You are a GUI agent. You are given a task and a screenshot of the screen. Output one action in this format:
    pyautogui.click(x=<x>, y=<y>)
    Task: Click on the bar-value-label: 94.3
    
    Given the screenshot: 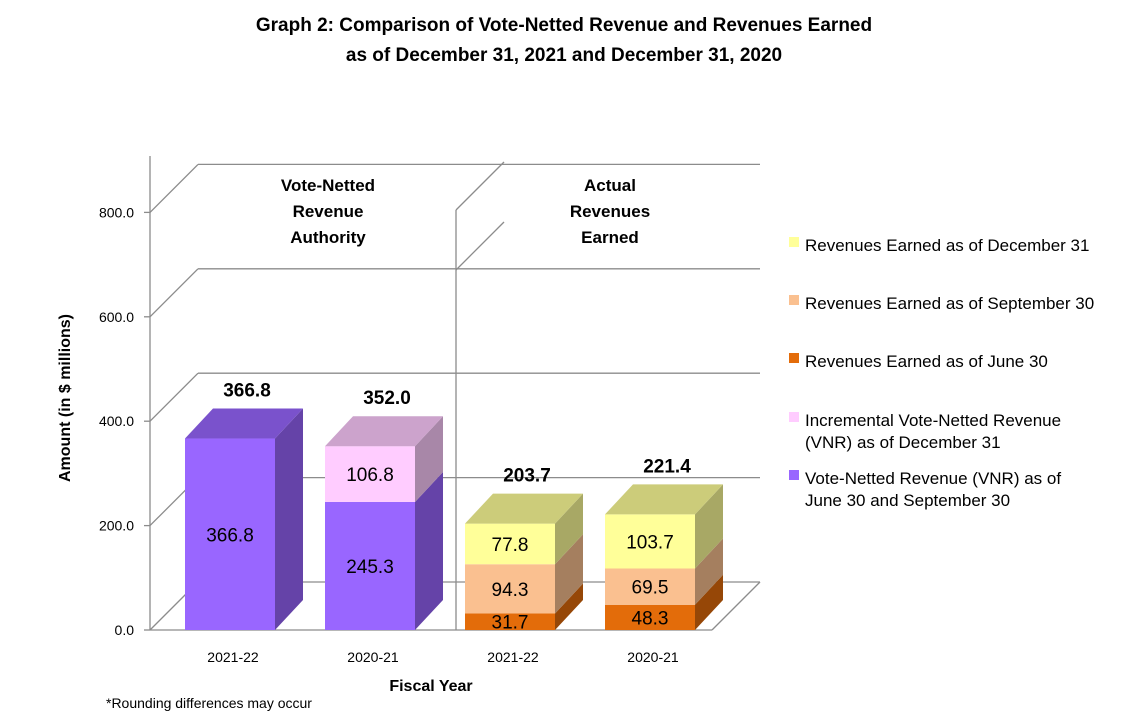 What is the action you would take?
    pyautogui.click(x=510, y=590)
    